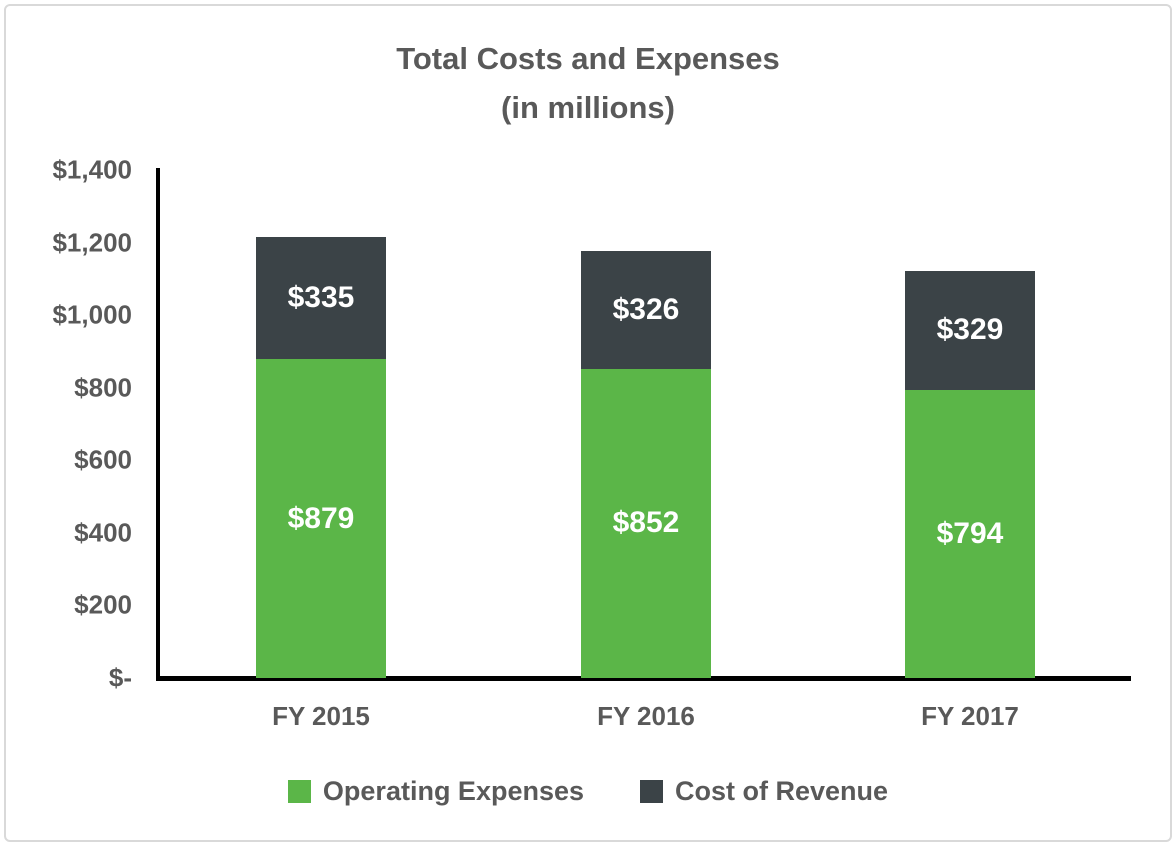 The width and height of the screenshot is (1176, 846). I want to click on bar-data-label: $879, so click(321, 518).